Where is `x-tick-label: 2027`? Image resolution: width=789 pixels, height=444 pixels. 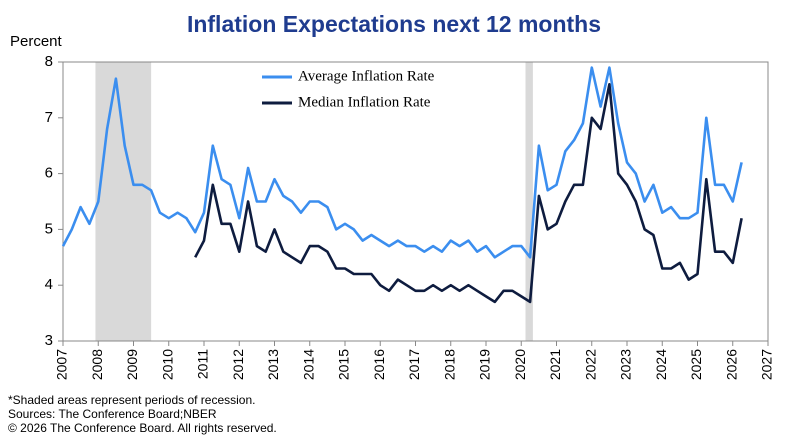
x-tick-label: 2027 is located at coordinates (767, 364).